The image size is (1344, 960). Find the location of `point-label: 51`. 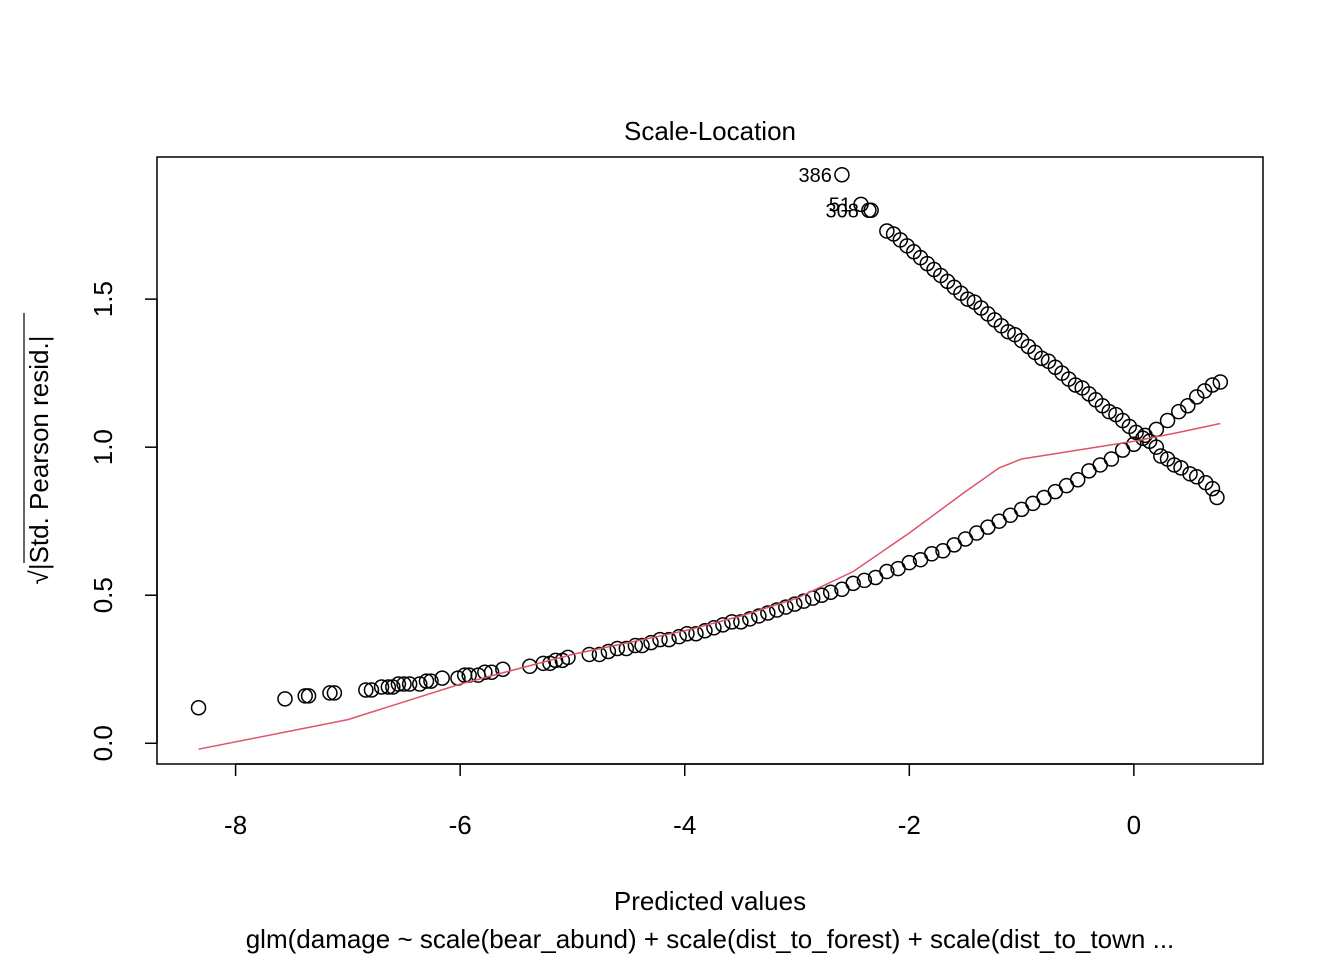

point-label: 51 is located at coordinates (840, 205).